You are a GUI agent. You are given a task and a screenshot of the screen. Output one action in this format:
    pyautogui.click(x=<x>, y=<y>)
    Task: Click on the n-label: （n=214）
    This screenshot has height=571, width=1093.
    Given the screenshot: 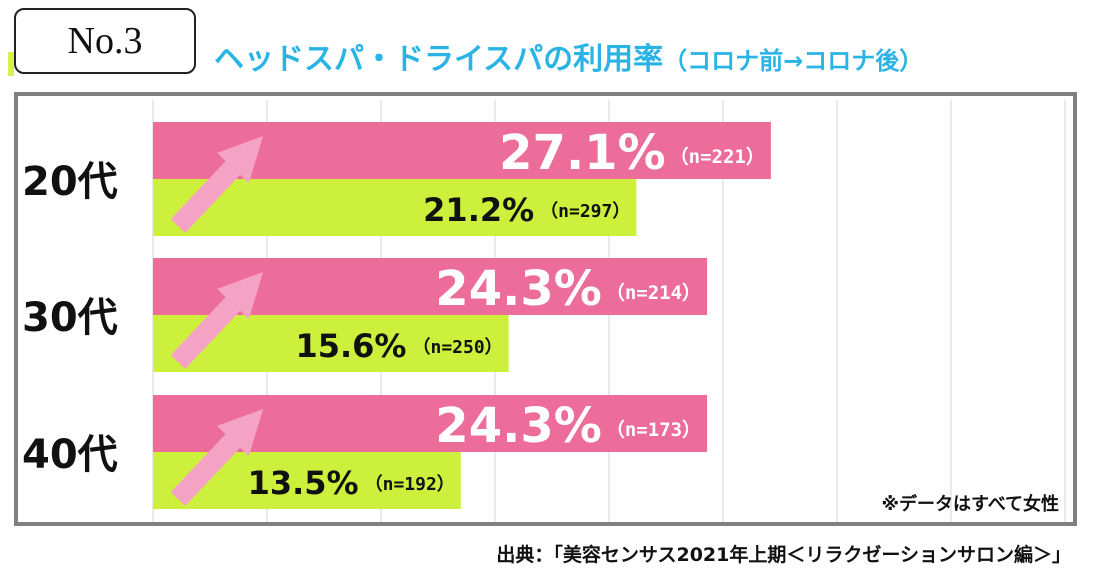 What is the action you would take?
    pyautogui.click(x=653, y=292)
    